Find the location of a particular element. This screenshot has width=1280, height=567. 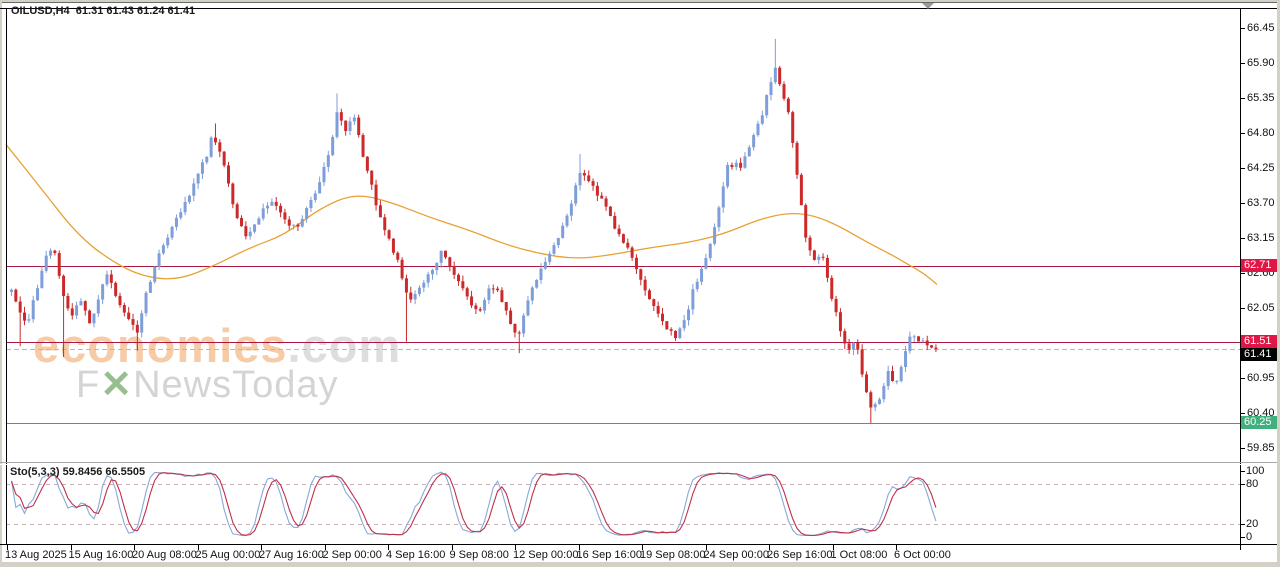

window-frame-edge is located at coordinates (640, 2).